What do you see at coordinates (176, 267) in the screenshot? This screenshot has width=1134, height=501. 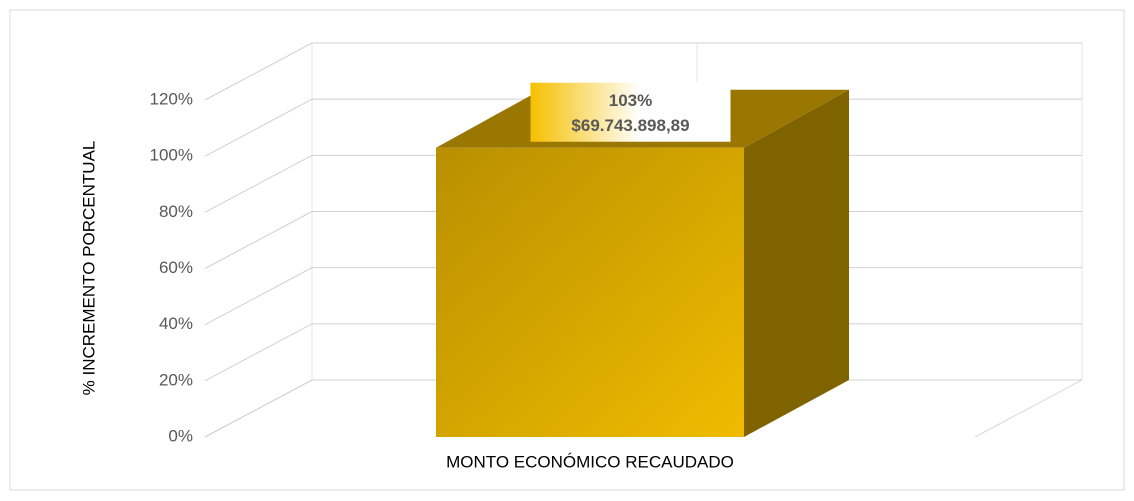 I see `y-tick-label: 60%` at bounding box center [176, 267].